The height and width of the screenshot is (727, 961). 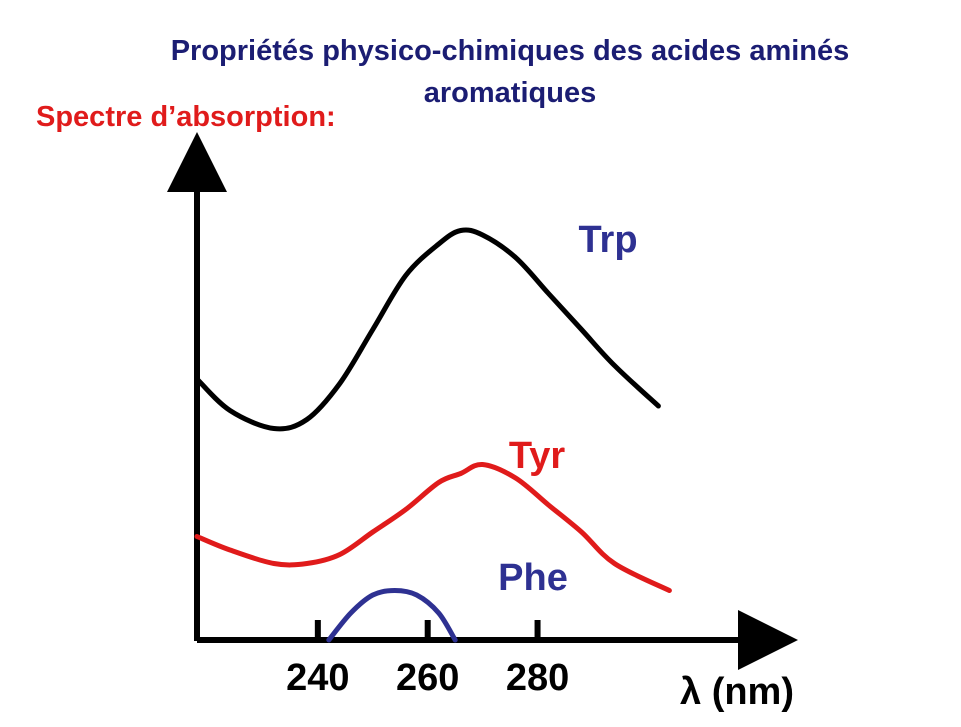 I want to click on x-axis-label: λ (nm), so click(x=737, y=692).